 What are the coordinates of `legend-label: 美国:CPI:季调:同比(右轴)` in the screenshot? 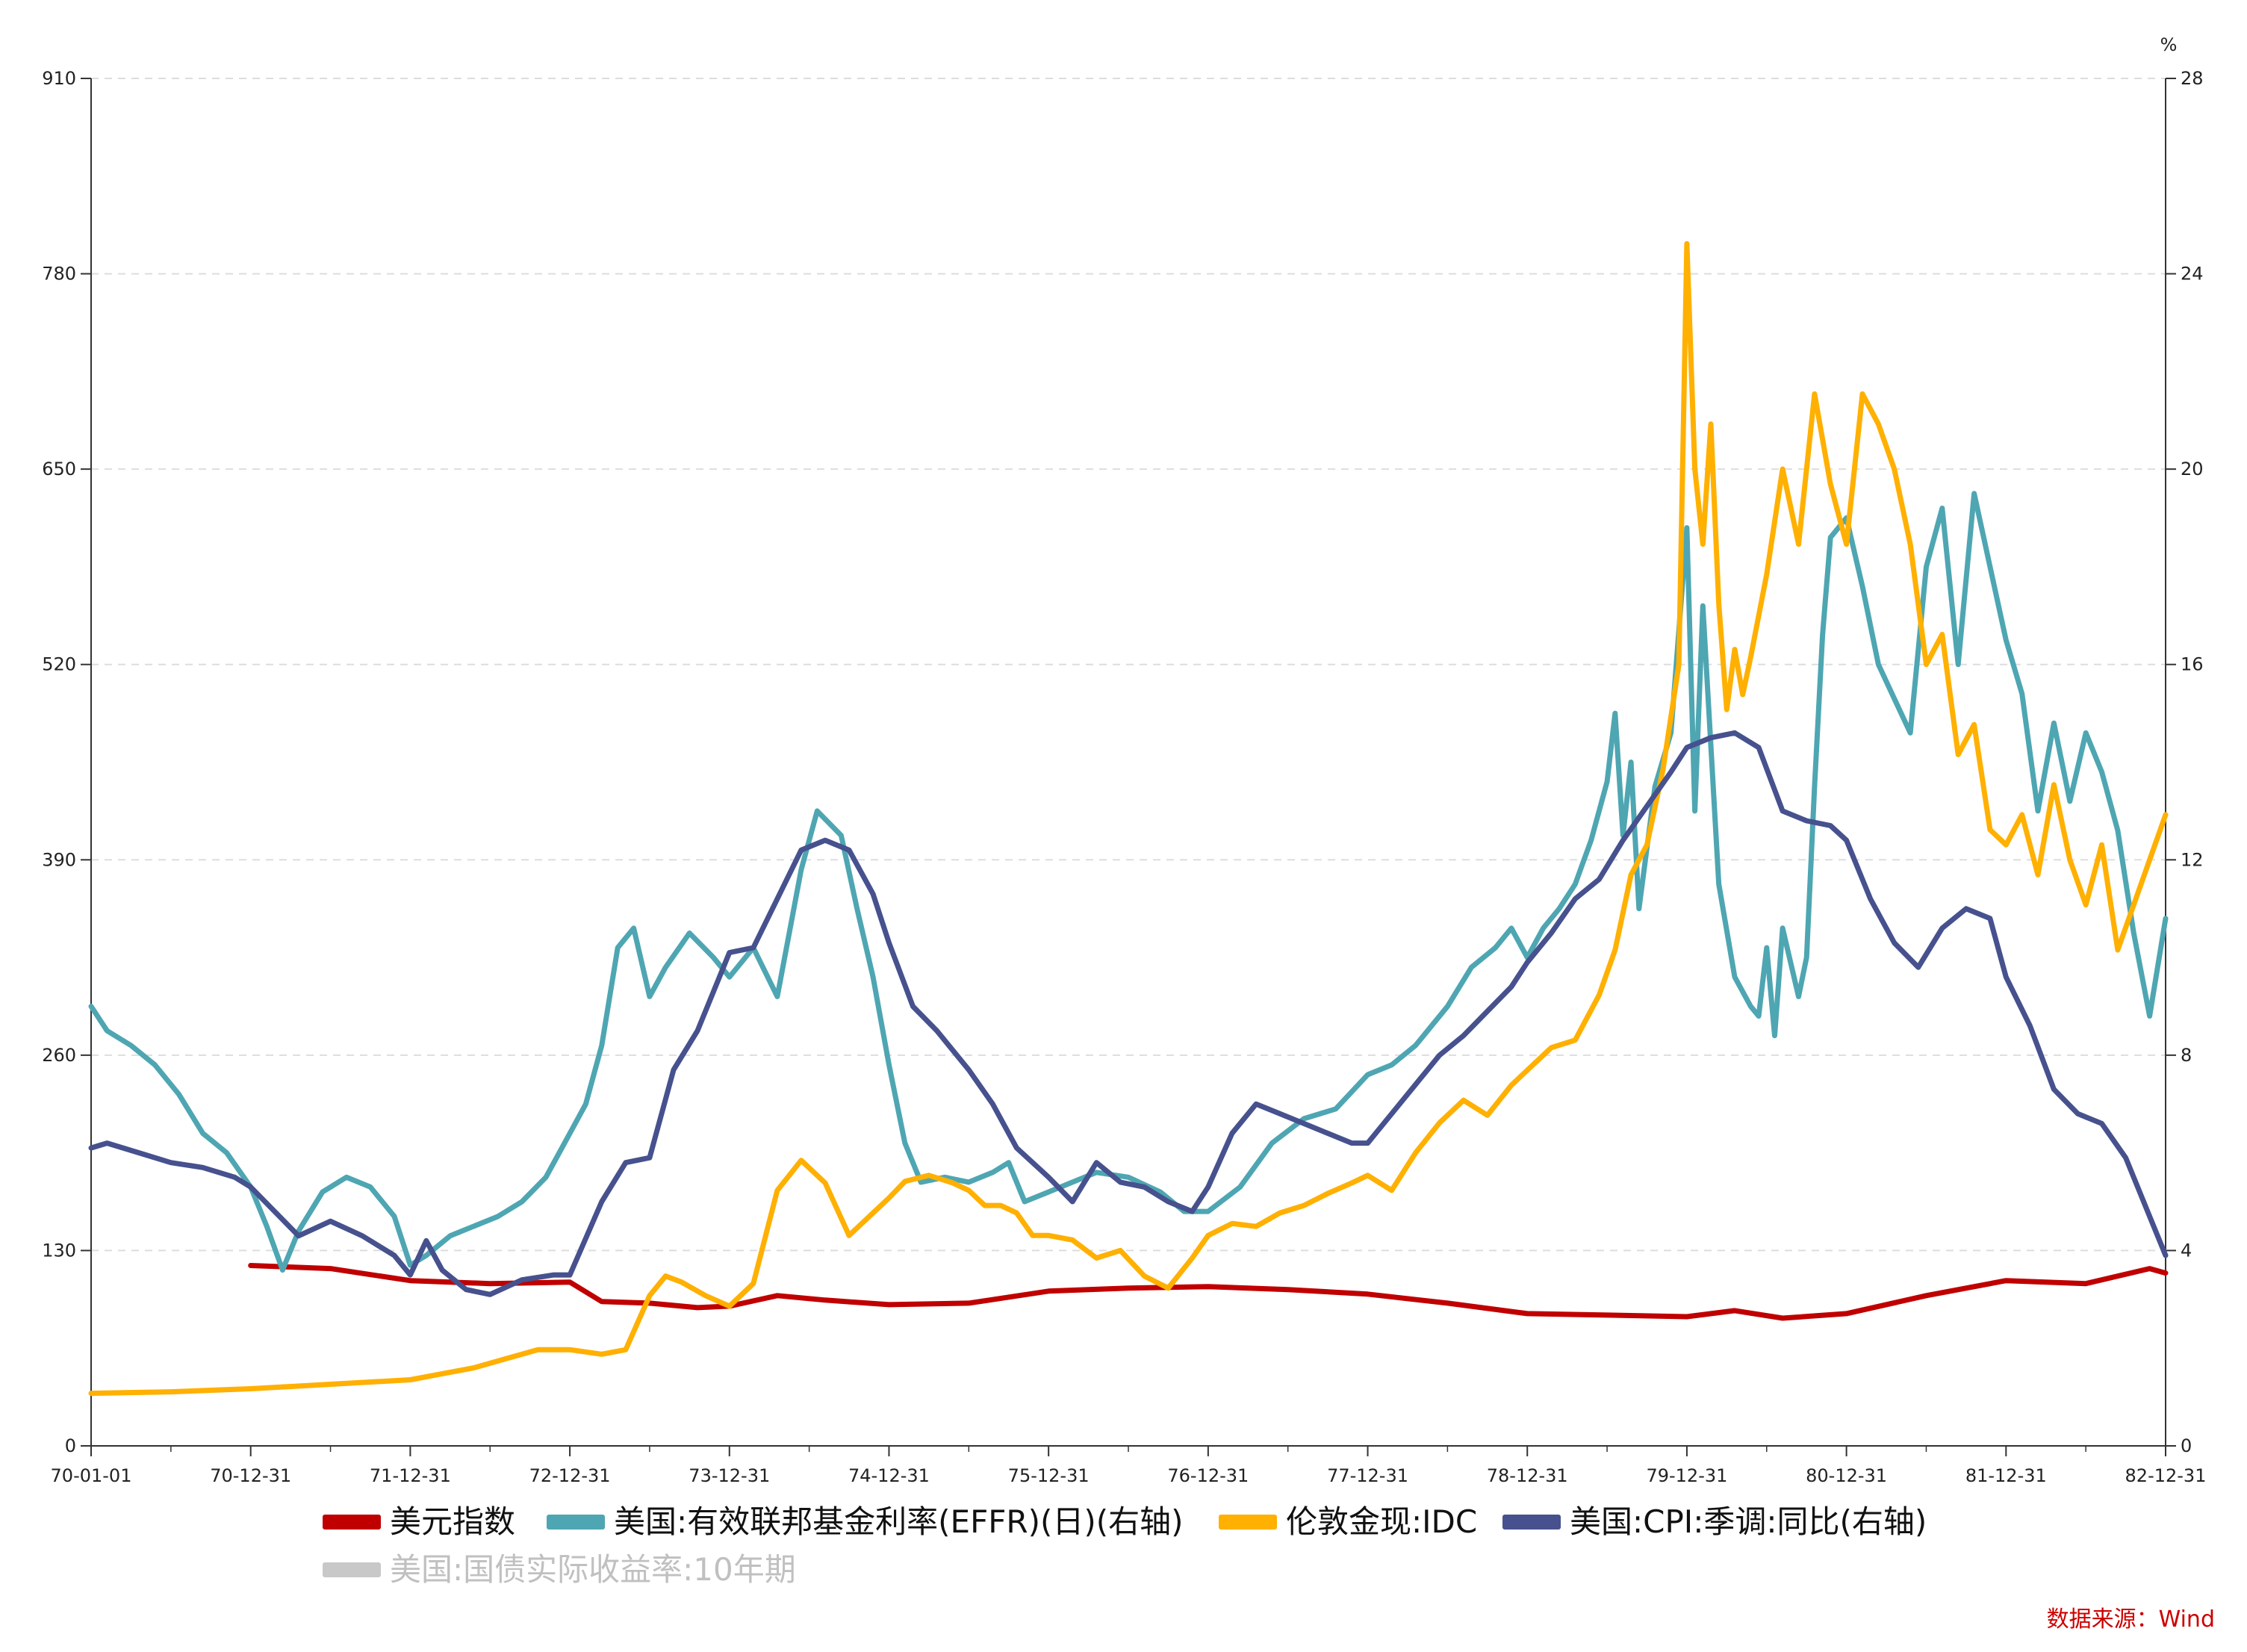 It's located at (1749, 1521).